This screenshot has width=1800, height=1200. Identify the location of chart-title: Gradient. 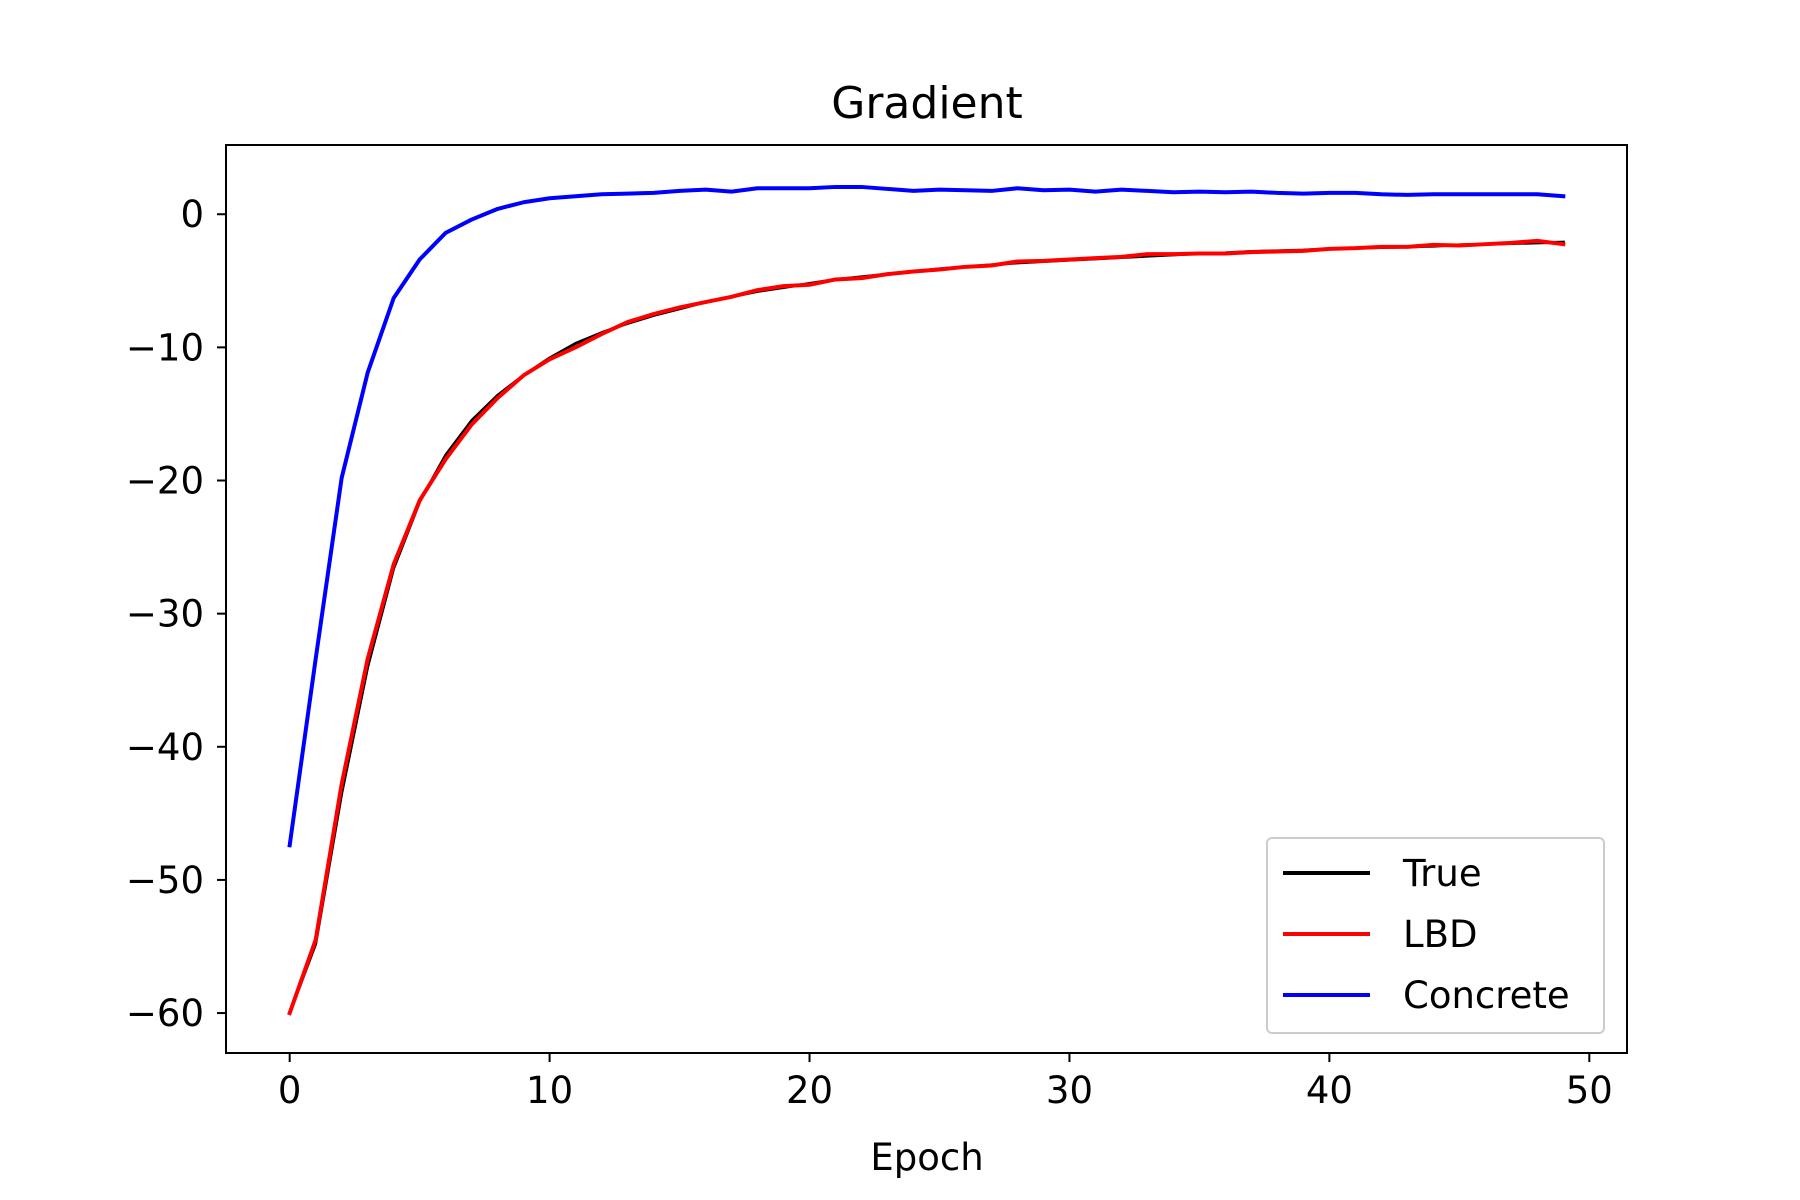
(927, 103).